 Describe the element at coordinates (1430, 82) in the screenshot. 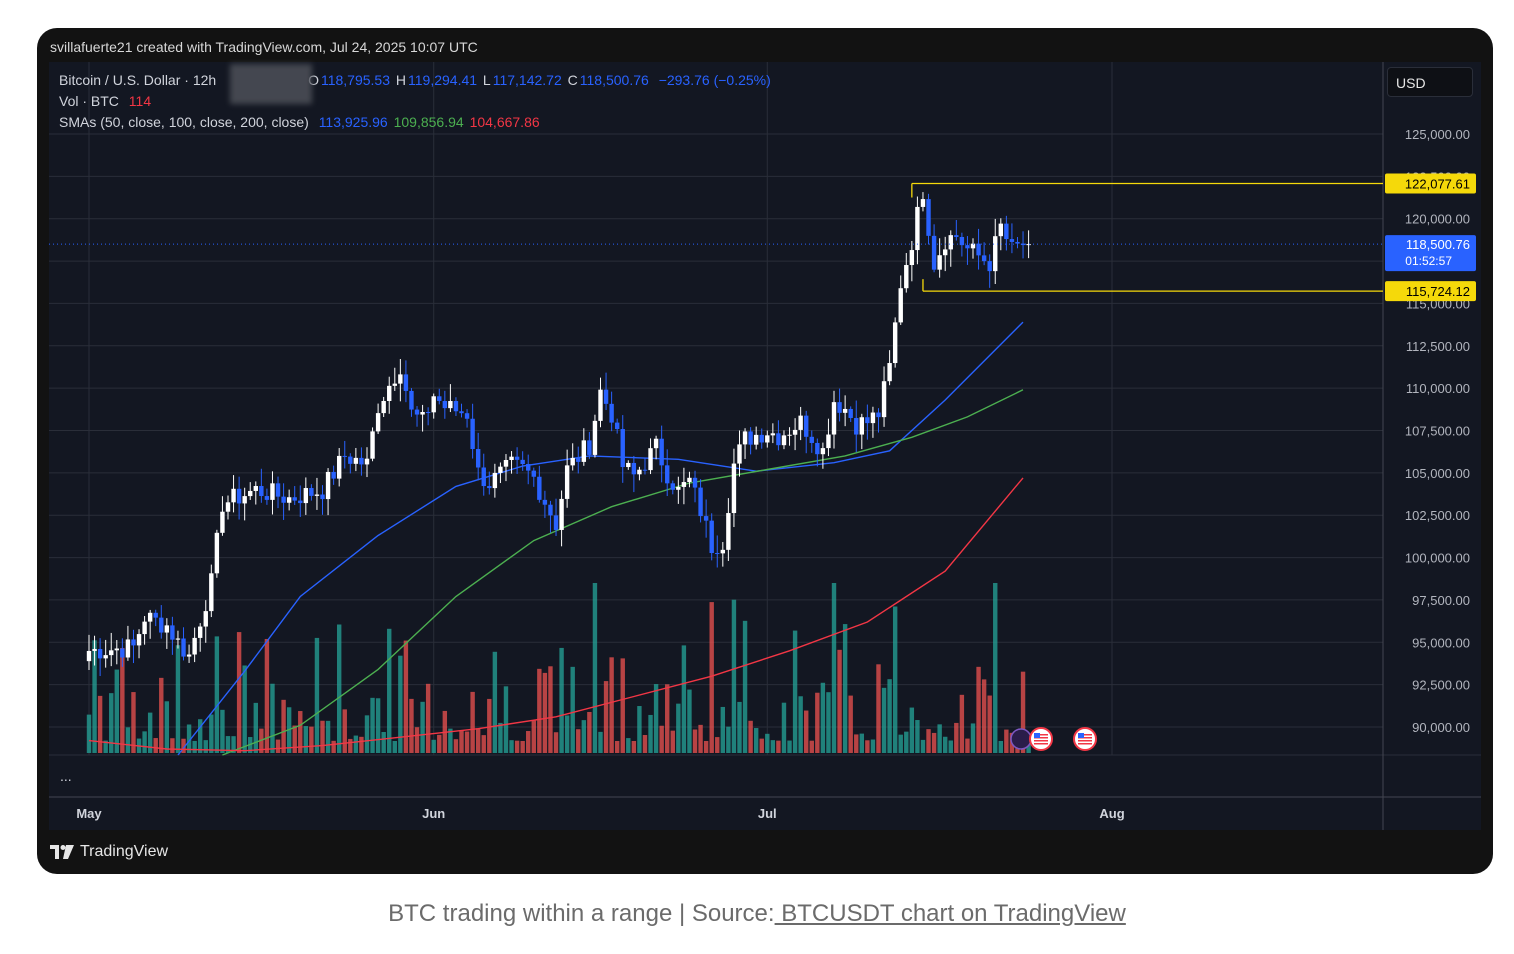

I see `currency-selector: USD` at that location.